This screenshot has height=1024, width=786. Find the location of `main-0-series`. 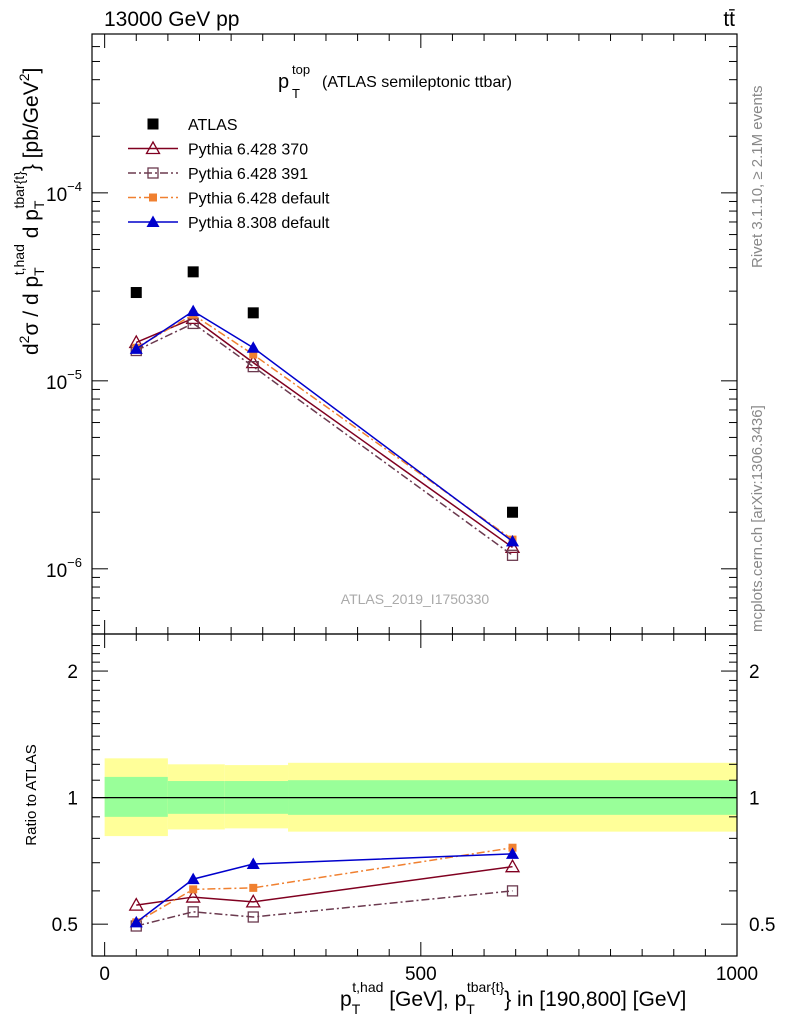

main-0-series is located at coordinates (324, 392).